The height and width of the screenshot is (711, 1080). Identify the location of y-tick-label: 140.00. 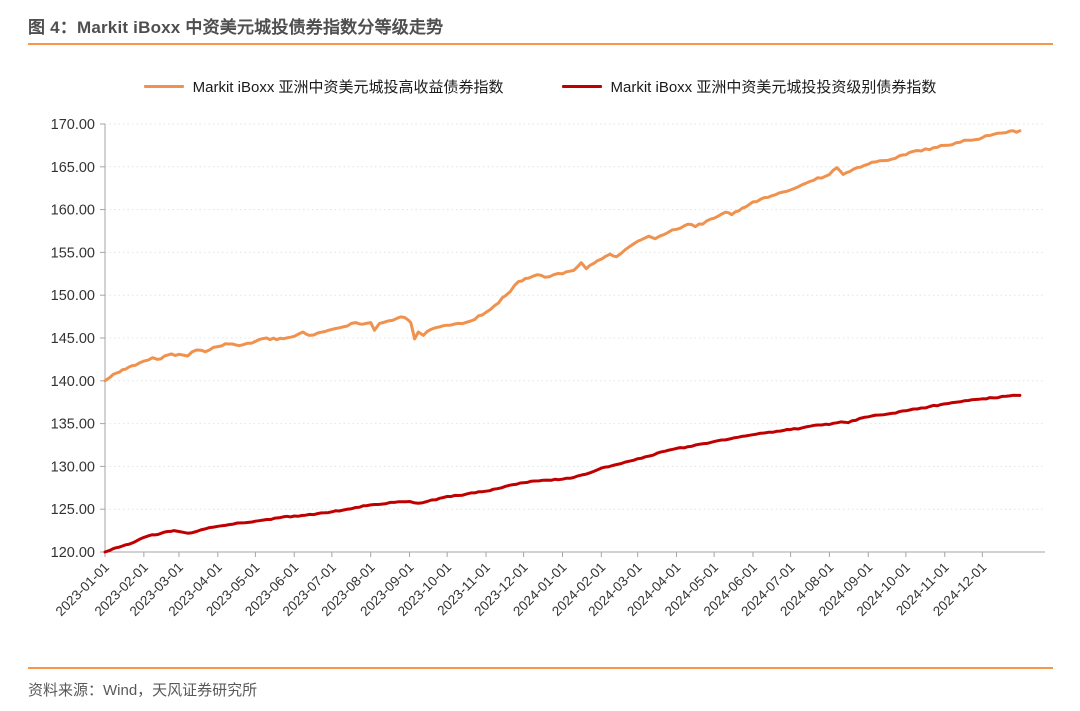
(73, 382).